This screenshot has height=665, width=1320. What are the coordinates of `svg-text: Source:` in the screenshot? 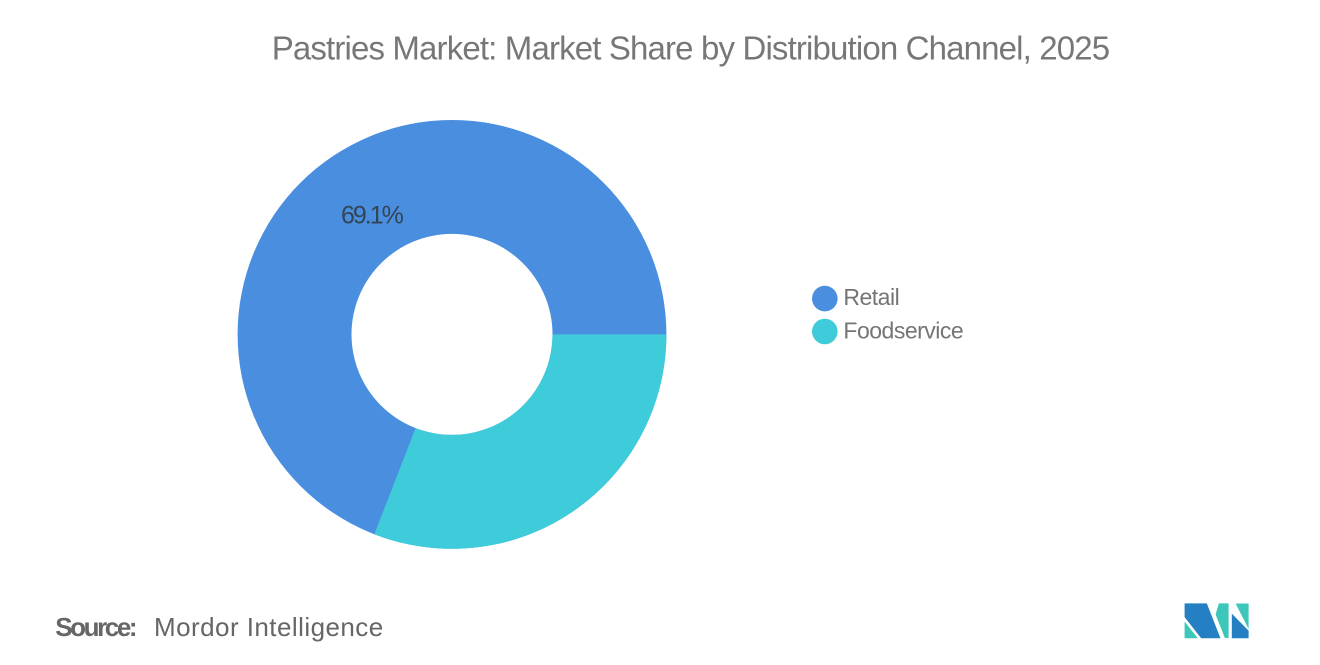 It's located at (95, 627).